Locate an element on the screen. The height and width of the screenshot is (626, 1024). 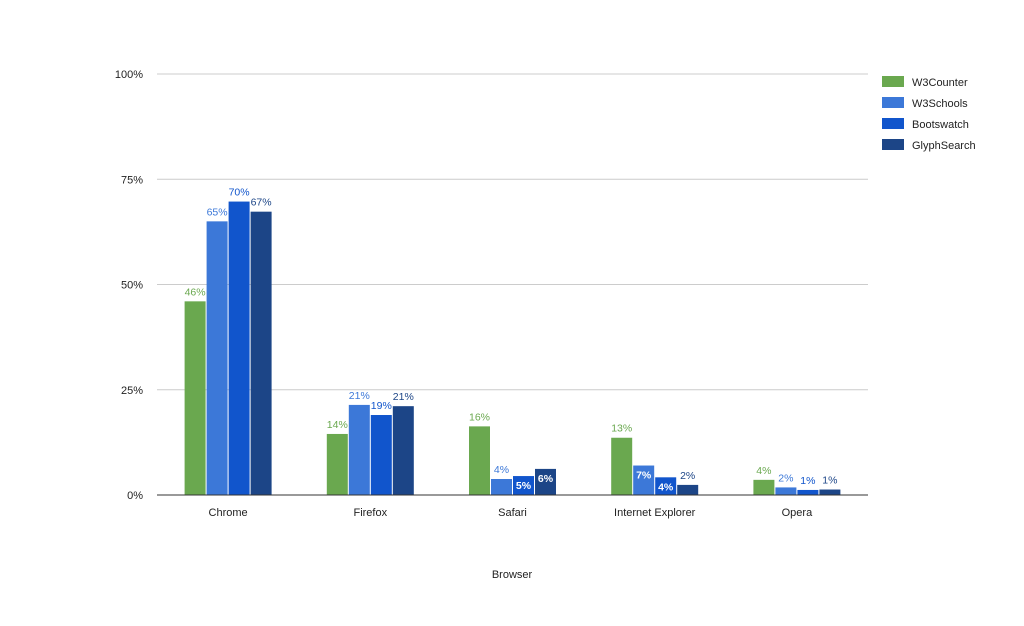
x-tick-label: Chrome is located at coordinates (228, 513).